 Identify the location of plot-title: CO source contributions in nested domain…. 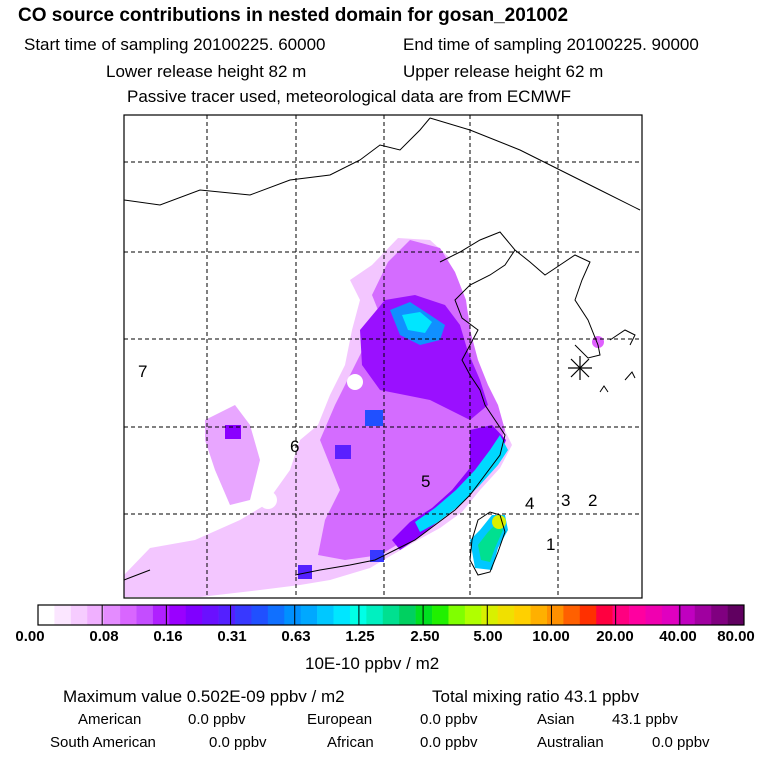
(293, 15).